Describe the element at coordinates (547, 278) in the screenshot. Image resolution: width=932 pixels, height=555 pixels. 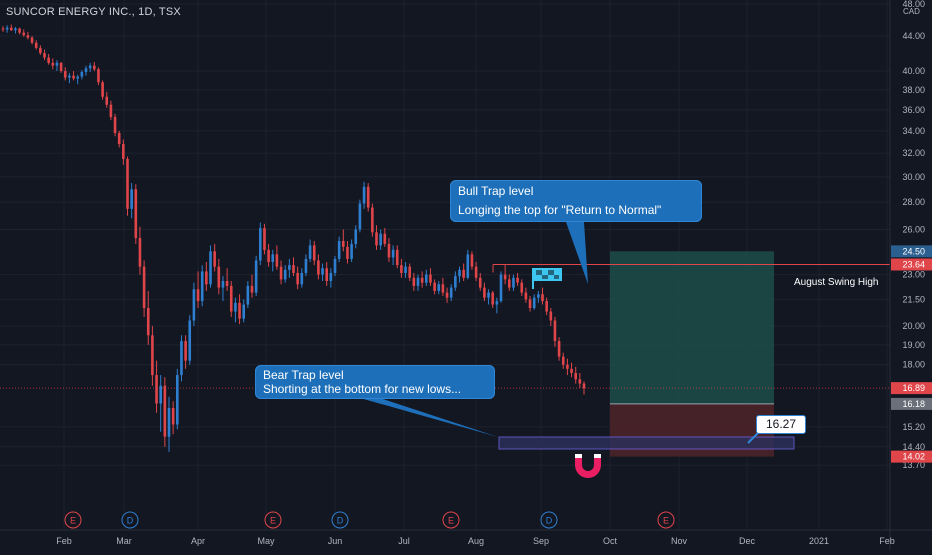
I see `flag-icon` at that location.